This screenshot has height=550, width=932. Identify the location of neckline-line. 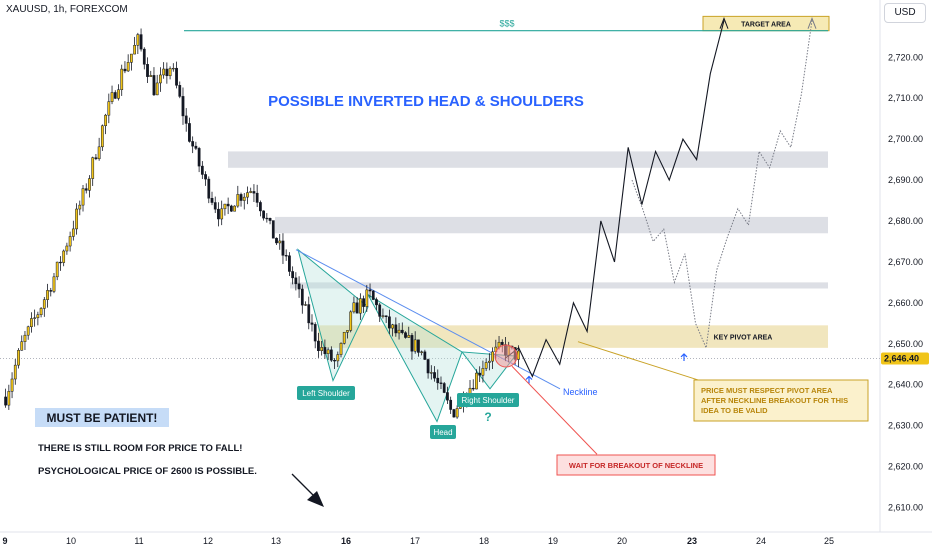
(428, 319).